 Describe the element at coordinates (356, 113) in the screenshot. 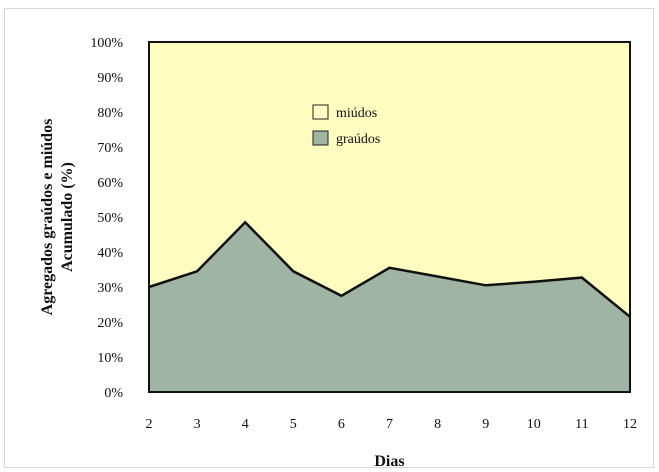

I see `legend-label-miudos: miúdos` at that location.